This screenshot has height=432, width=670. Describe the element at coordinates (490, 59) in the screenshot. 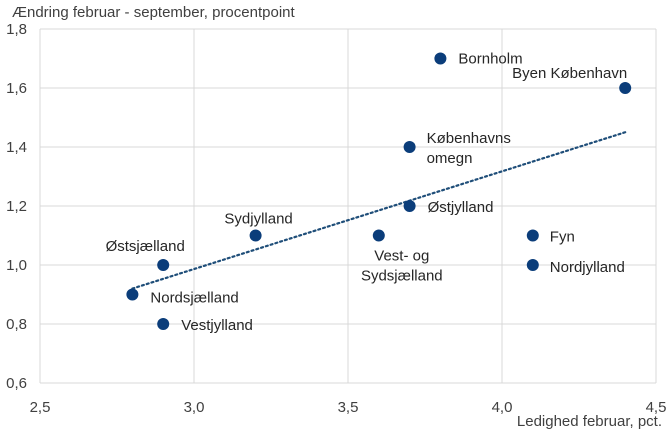

I see `point-label: Bornholm` at that location.